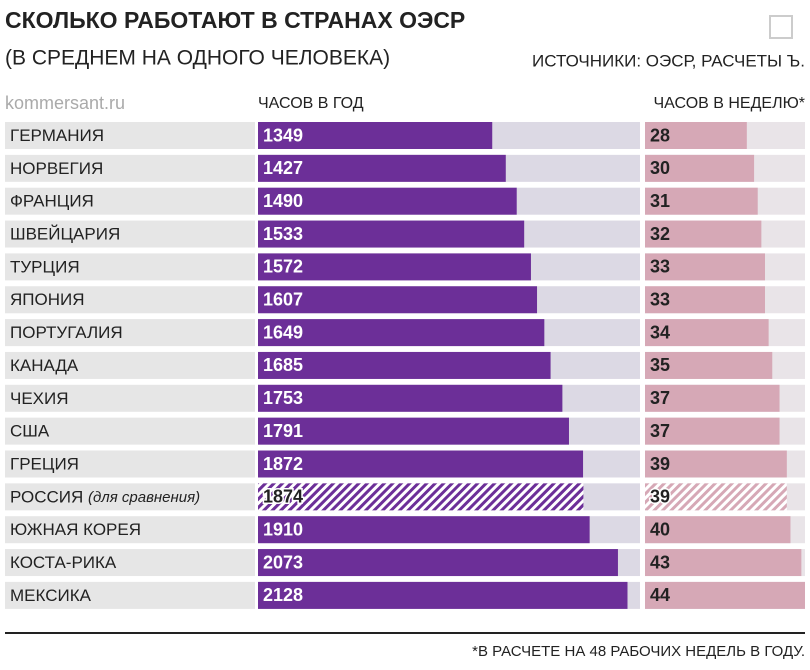  I want to click on value-label: 2128, so click(283, 595).